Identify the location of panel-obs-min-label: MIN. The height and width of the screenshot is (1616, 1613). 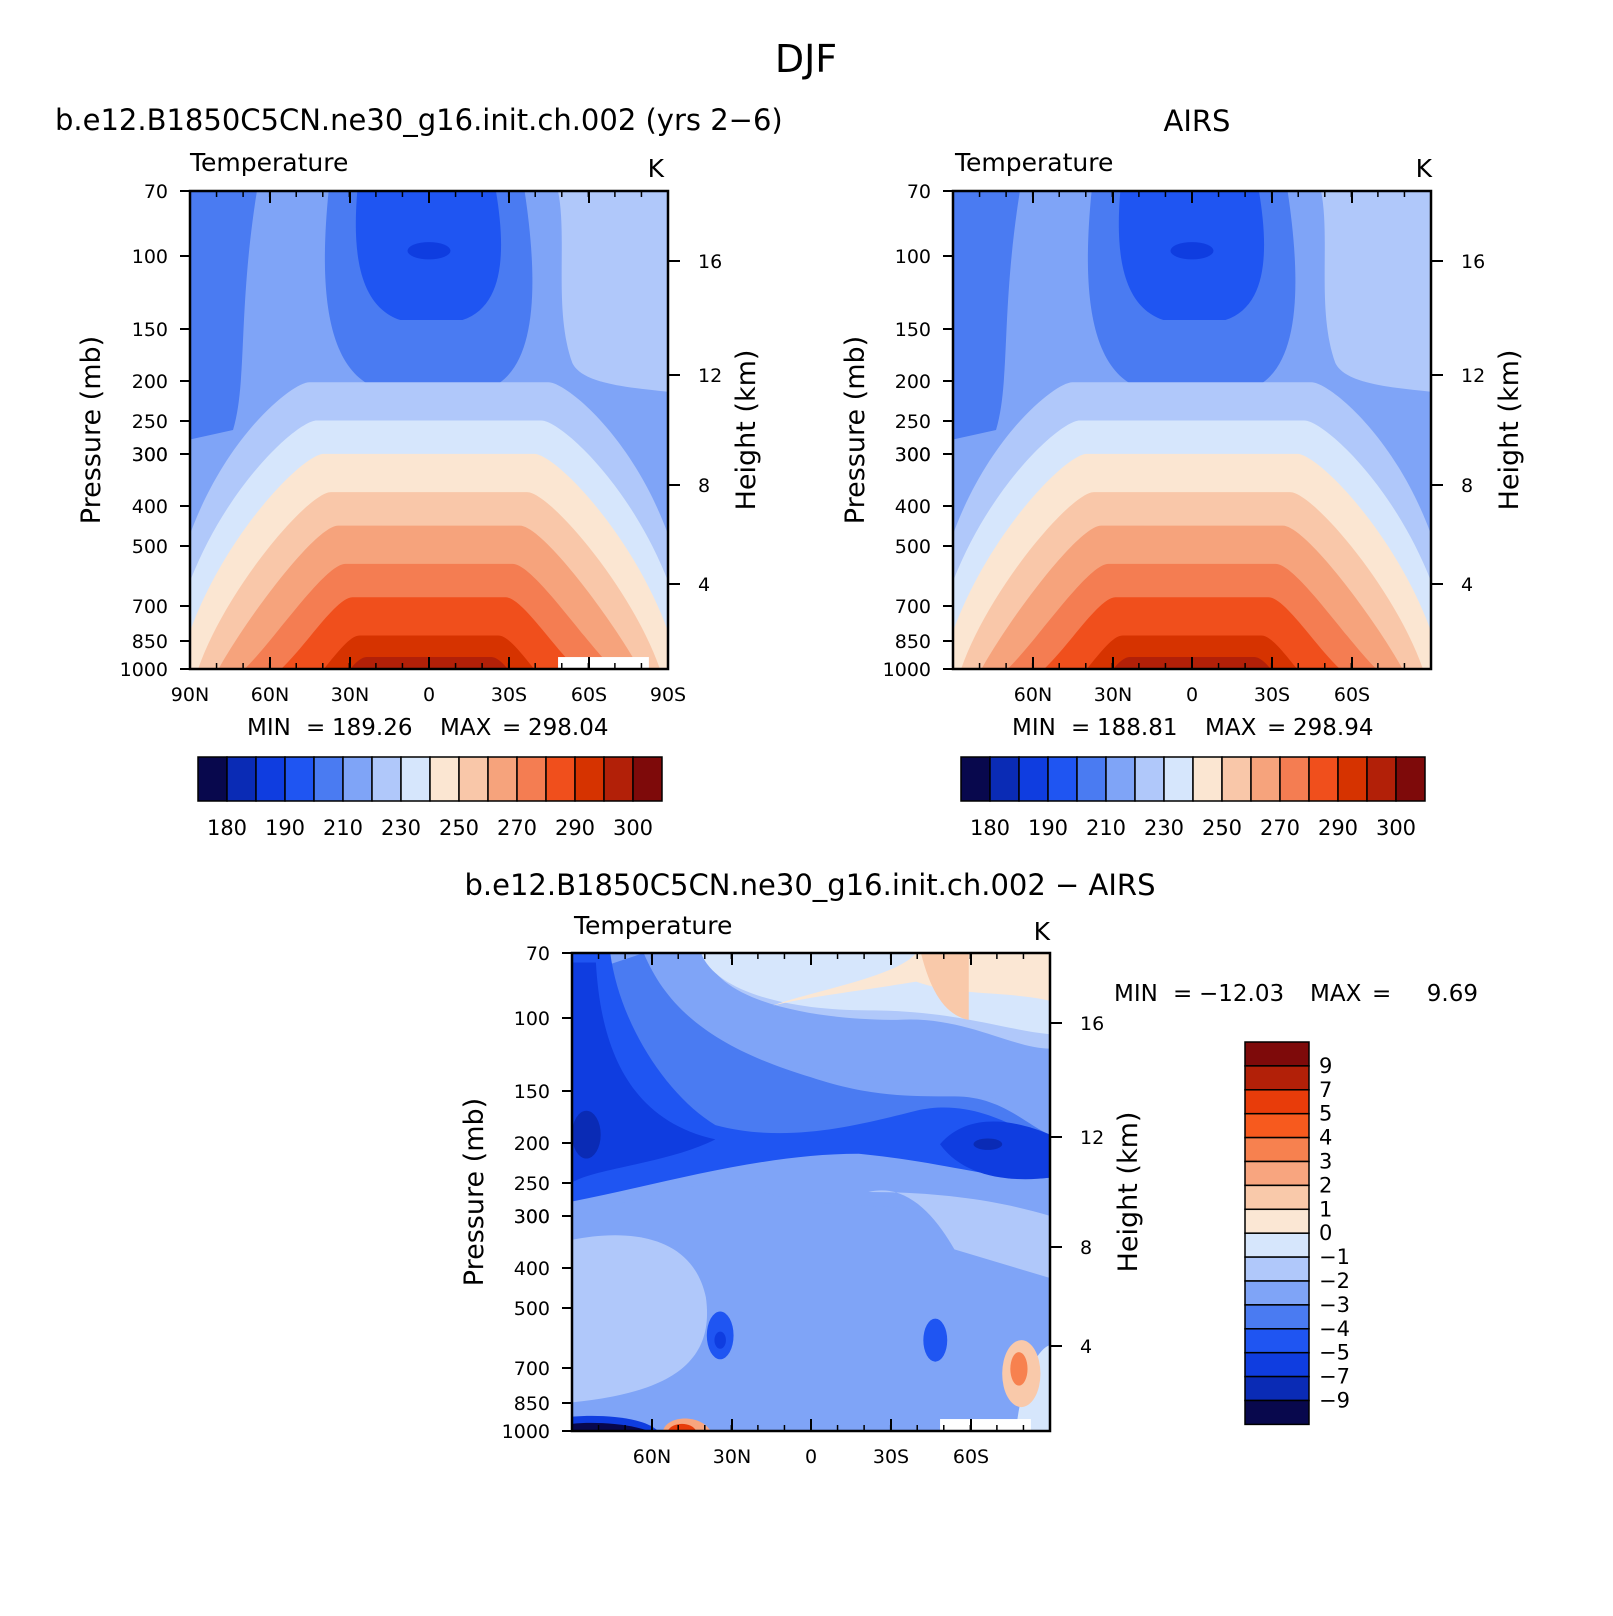
(1034, 728).